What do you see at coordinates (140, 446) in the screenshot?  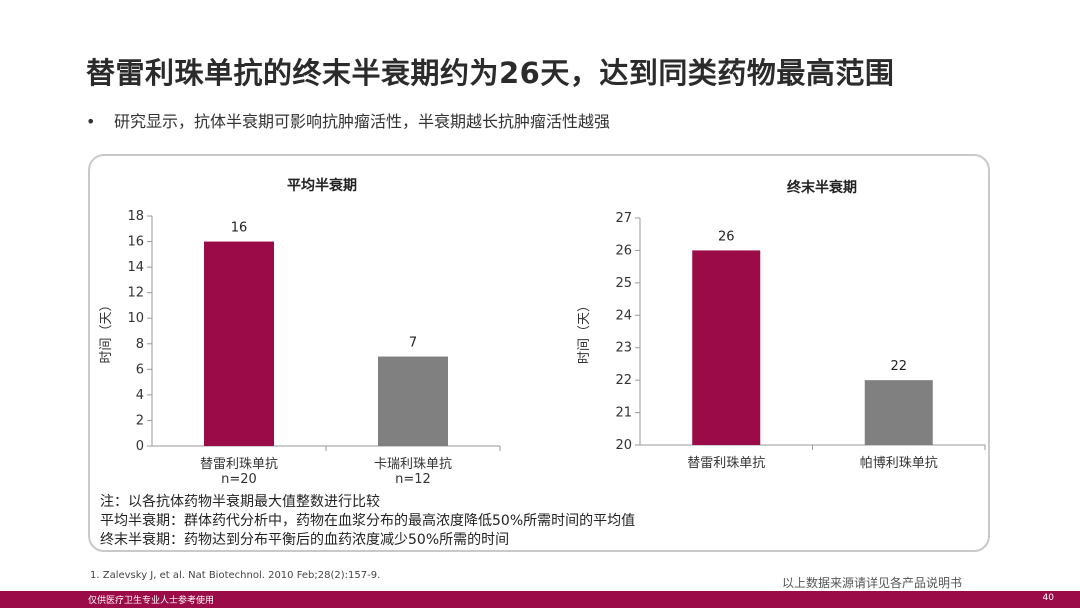 I see `y-tick-label: 0` at bounding box center [140, 446].